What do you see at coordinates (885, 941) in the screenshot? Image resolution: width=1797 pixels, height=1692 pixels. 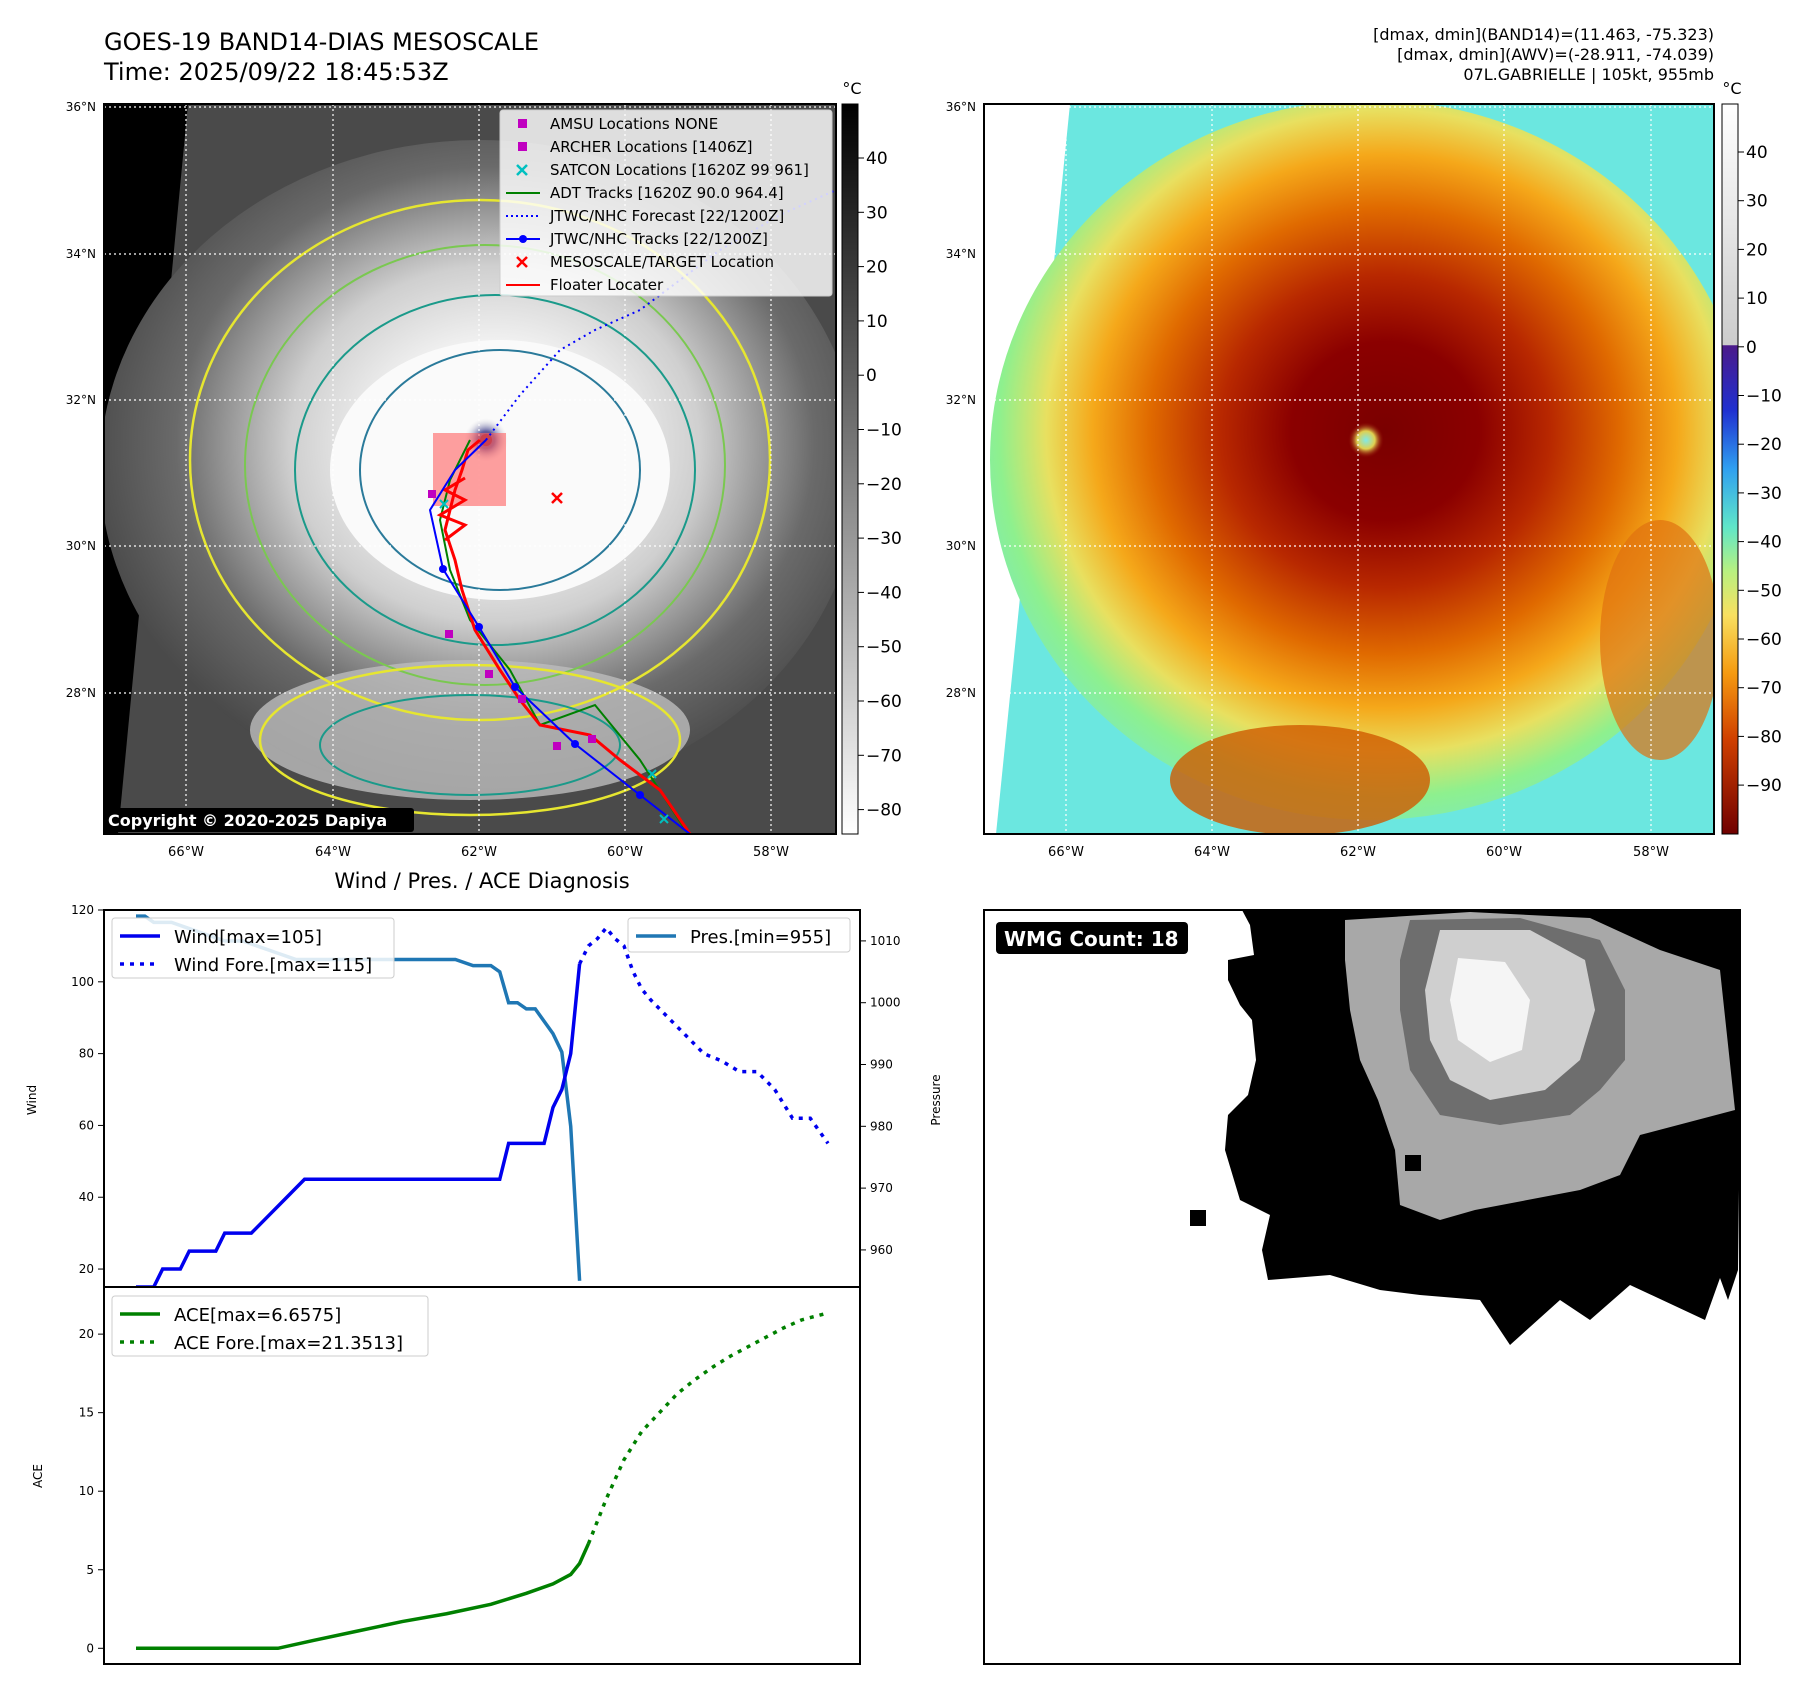 I see `y-right-tick-label: 1010` at bounding box center [885, 941].